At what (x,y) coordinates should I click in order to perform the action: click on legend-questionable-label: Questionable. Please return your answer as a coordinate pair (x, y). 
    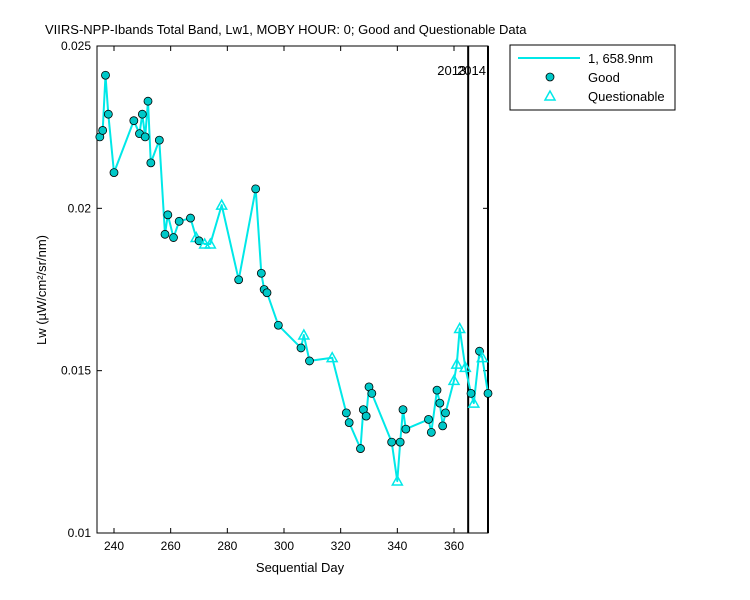
    Looking at the image, I should click on (626, 96).